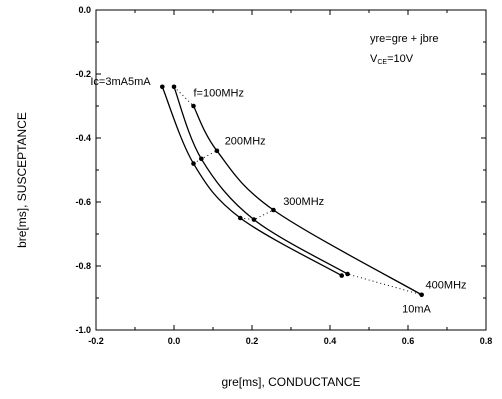 This screenshot has height=399, width=502. What do you see at coordinates (120, 82) in the screenshot?
I see `annotation-label: Ic=3mA5mA` at bounding box center [120, 82].